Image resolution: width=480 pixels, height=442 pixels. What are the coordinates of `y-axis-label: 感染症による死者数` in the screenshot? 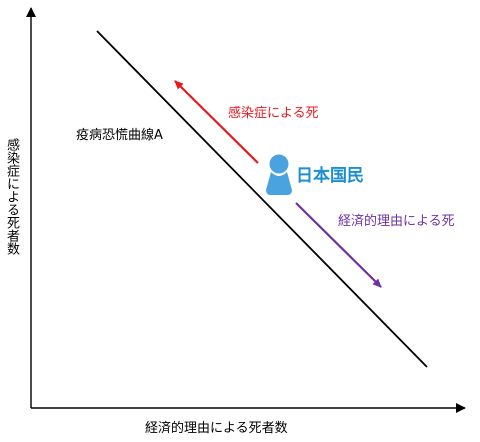 It's located at (11, 196).